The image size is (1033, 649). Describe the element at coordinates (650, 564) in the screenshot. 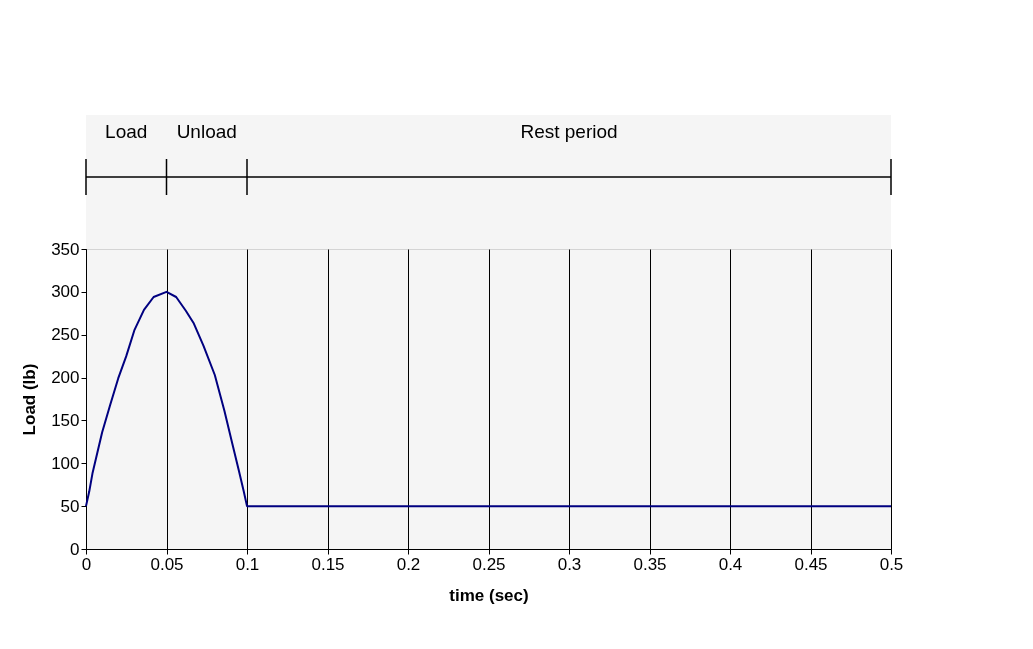

I see `x-tick-label: 0.35` at that location.